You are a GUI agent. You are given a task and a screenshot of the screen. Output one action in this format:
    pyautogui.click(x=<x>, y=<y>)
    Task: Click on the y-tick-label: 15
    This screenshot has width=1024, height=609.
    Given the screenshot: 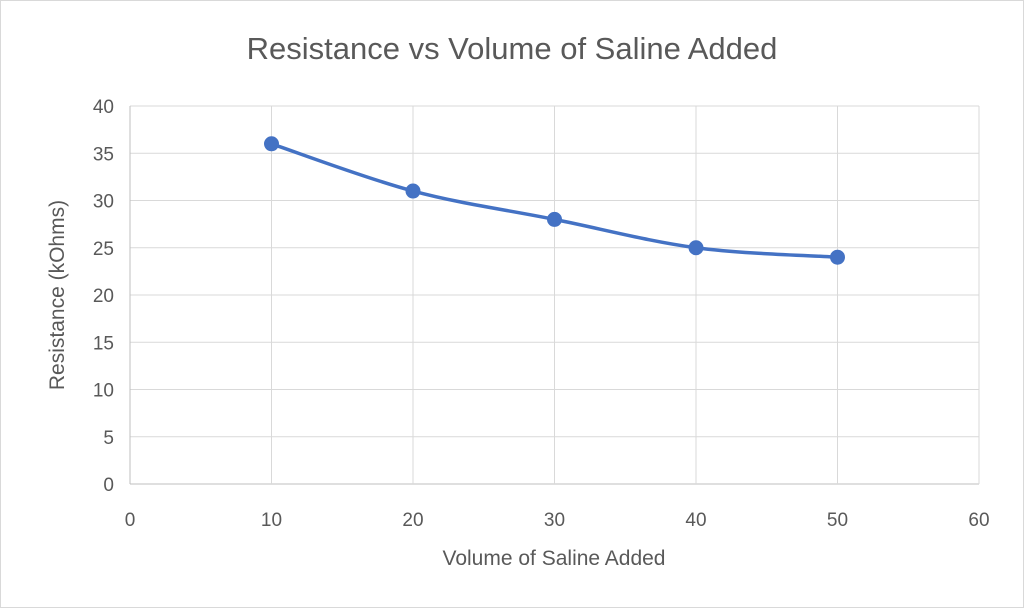 What is the action you would take?
    pyautogui.click(x=103, y=343)
    